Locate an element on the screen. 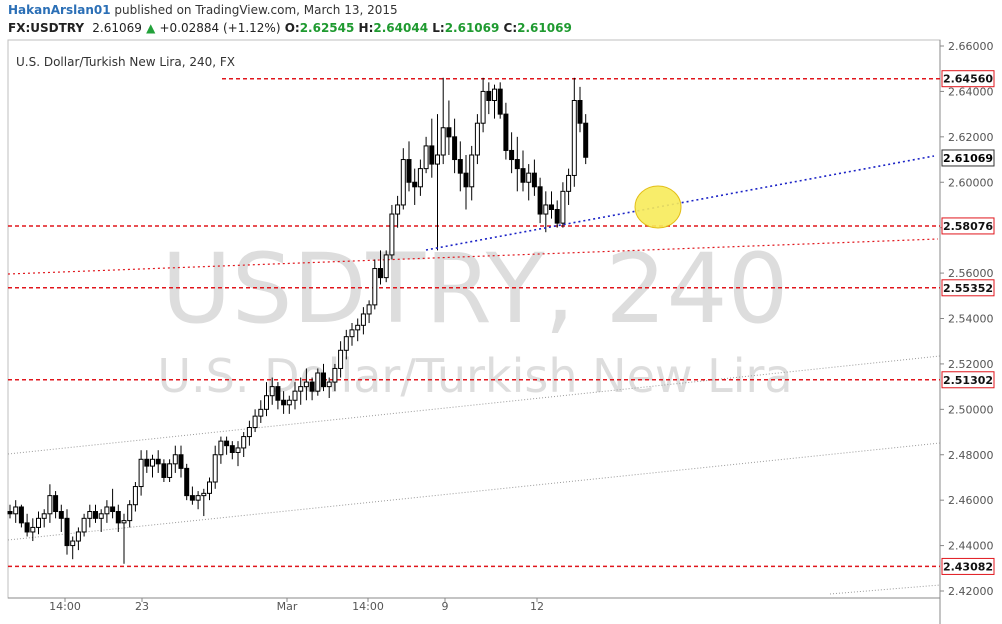 The width and height of the screenshot is (1002, 624). close-label: C: is located at coordinates (510, 28).